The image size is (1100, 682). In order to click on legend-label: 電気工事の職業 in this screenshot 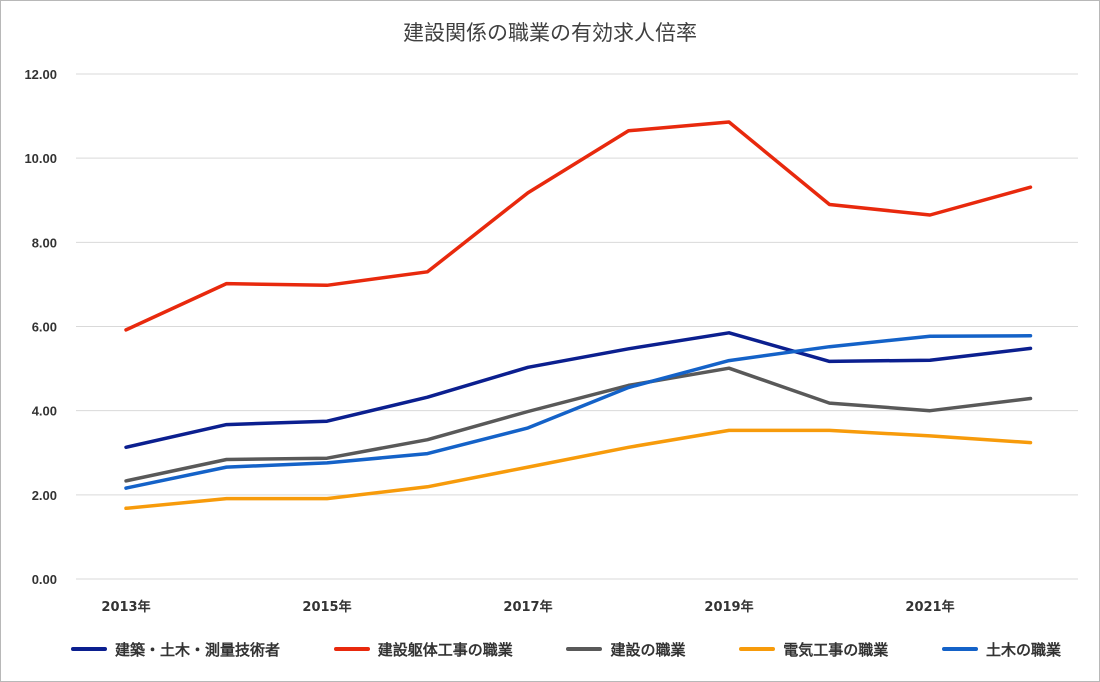, I will do `click(836, 649)`.